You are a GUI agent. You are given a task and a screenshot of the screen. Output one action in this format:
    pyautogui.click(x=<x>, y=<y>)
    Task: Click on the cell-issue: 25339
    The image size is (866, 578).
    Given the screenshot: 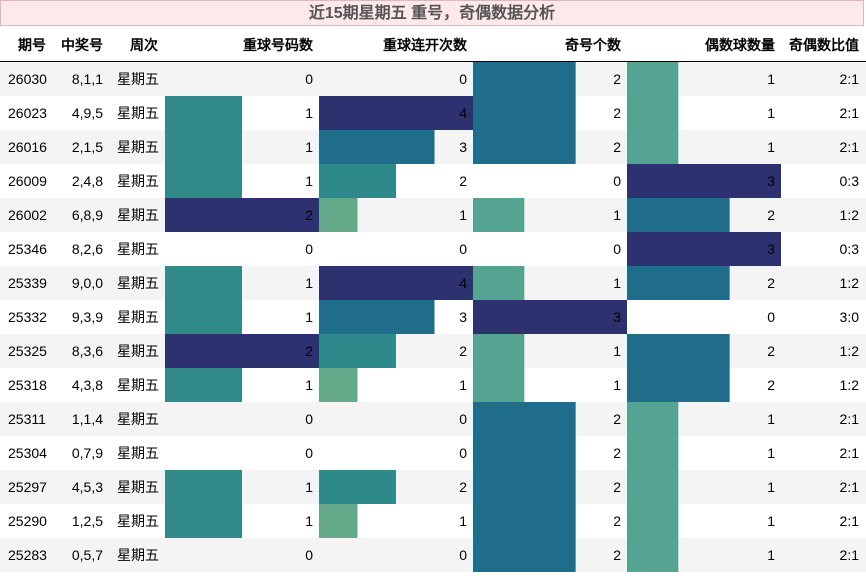 What is the action you would take?
    pyautogui.click(x=27, y=283)
    